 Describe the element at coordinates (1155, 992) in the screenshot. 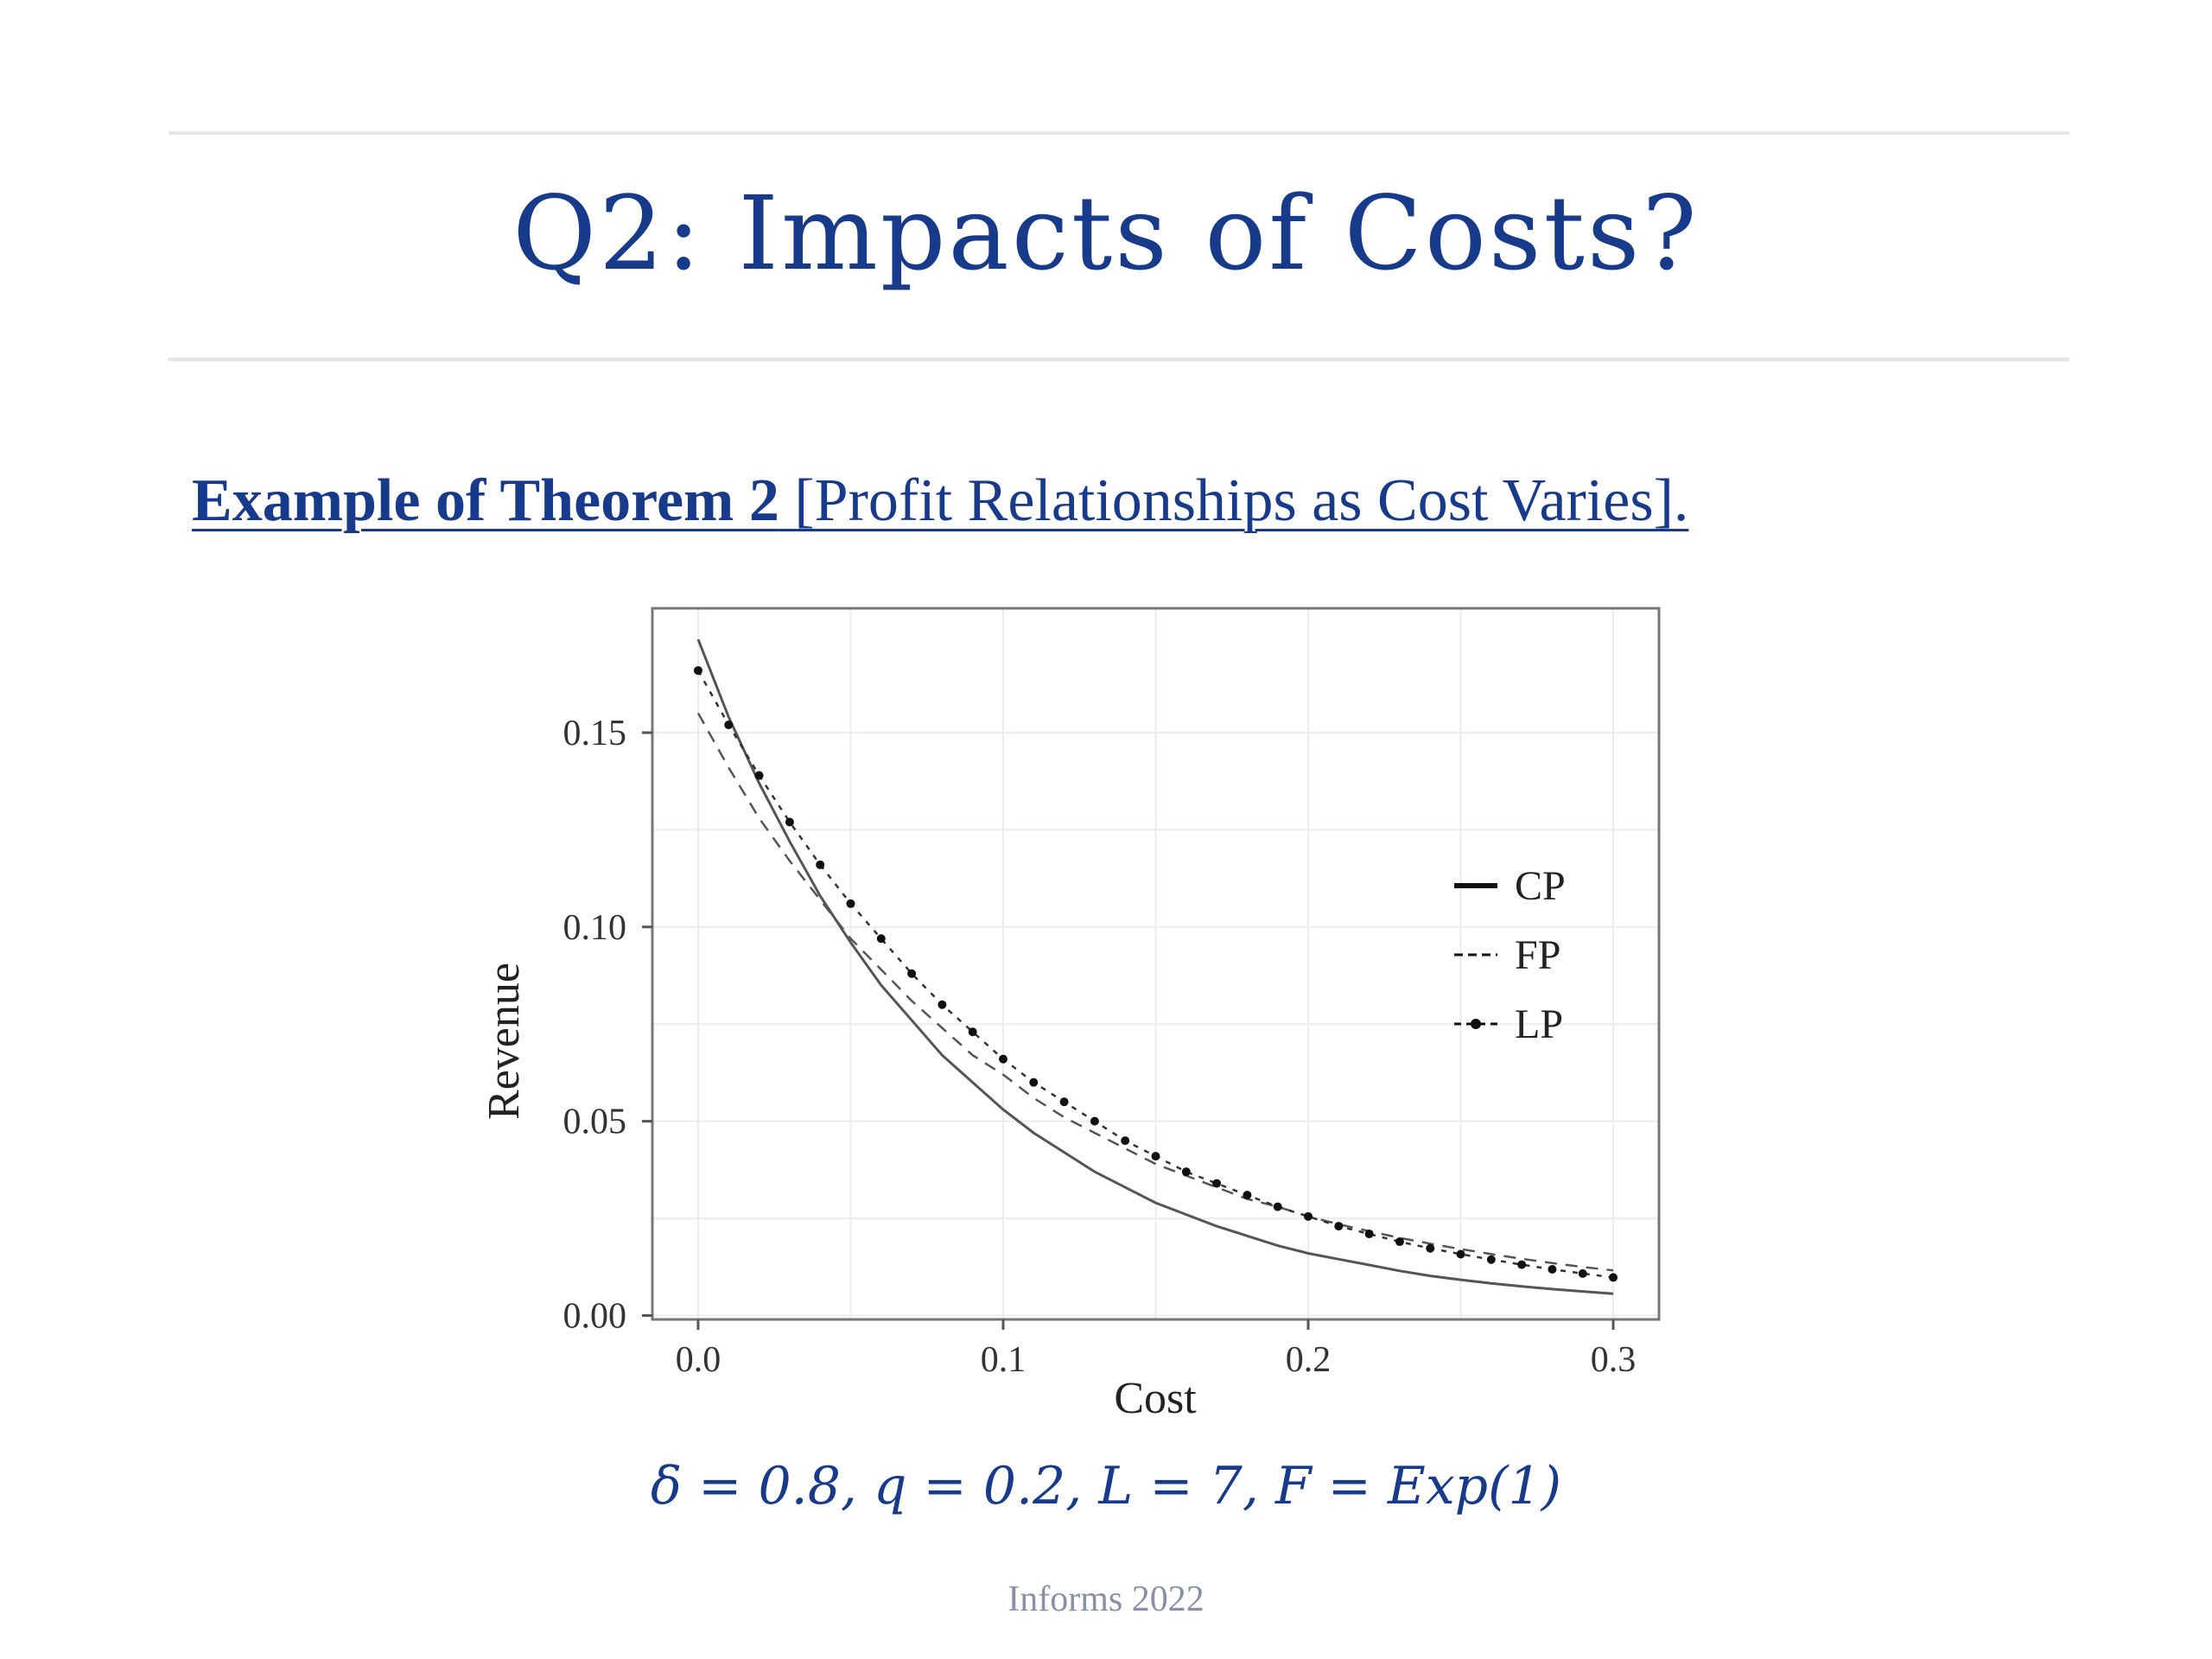

I see `series-line-fp` at that location.